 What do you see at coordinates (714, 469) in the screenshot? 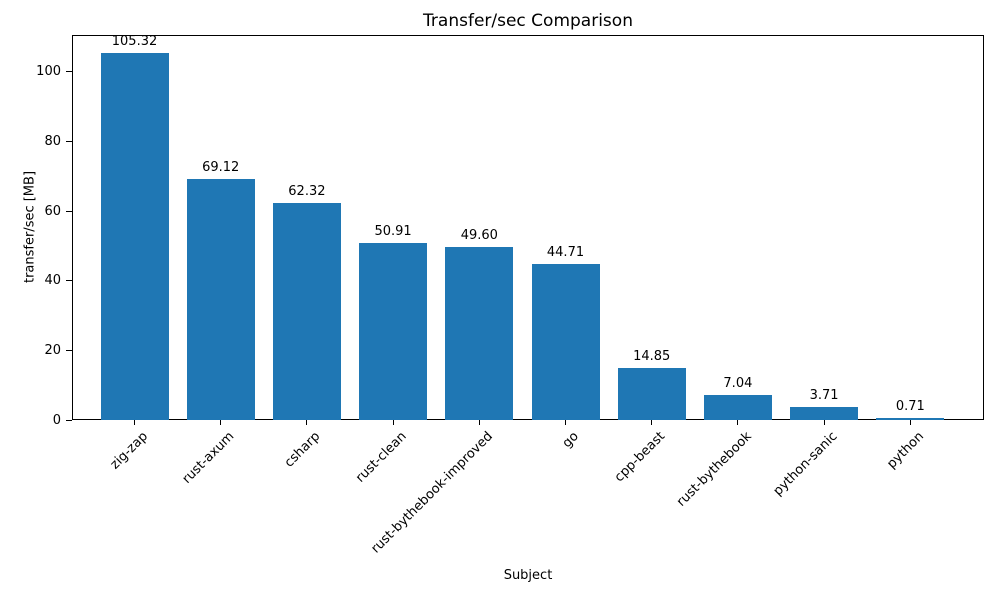
I see `x-tick-label: rust-bythebook` at bounding box center [714, 469].